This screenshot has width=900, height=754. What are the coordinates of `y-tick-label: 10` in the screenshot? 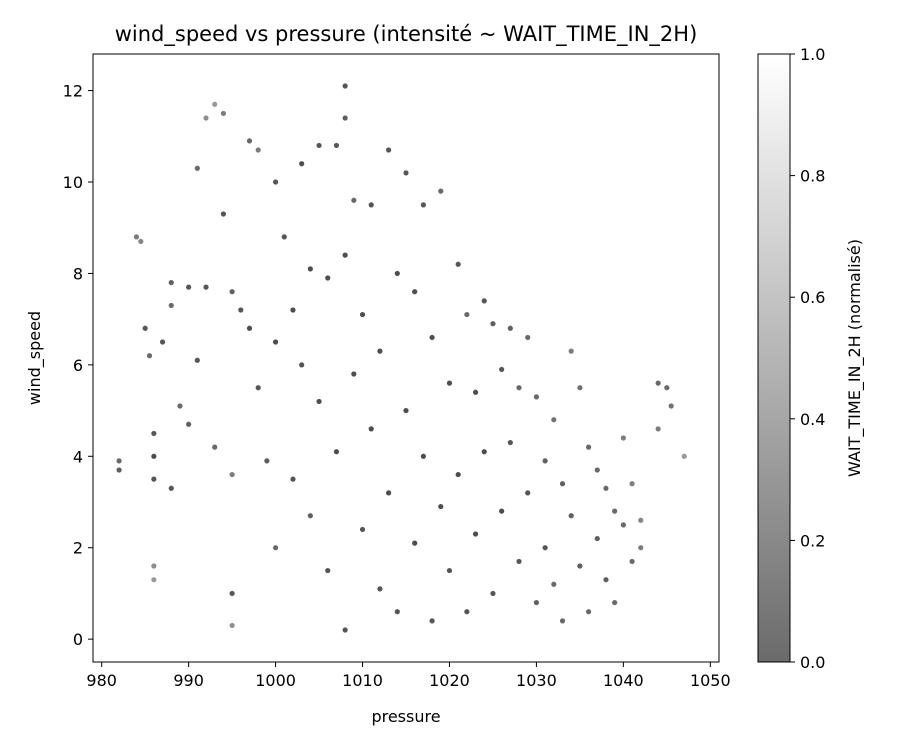 It's located at (73, 182).